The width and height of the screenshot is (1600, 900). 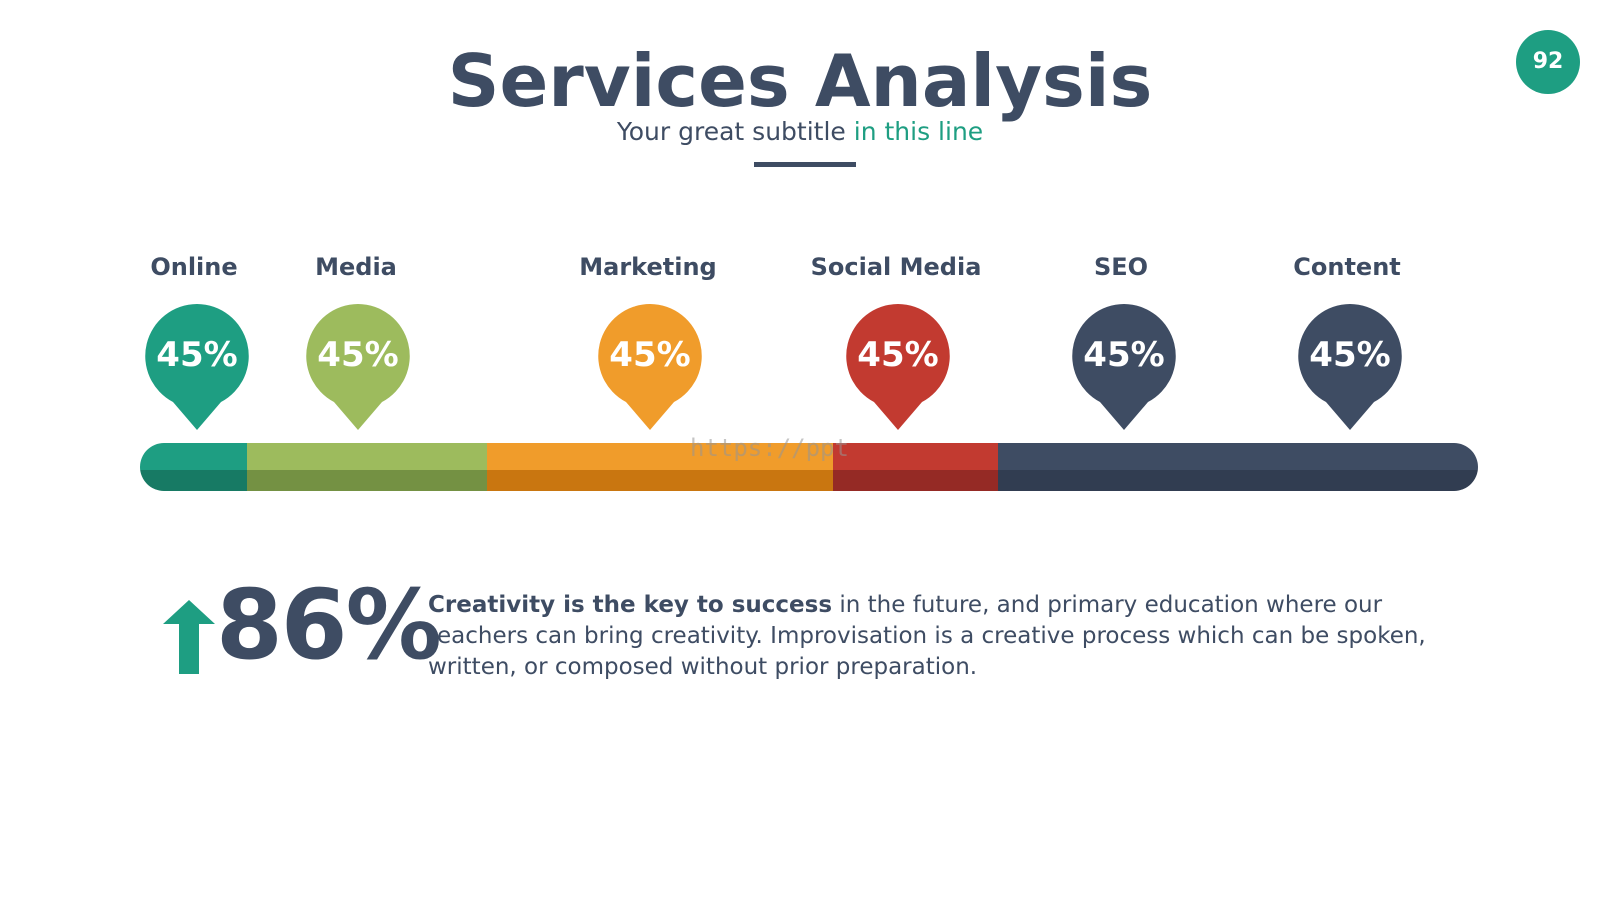 What do you see at coordinates (648, 267) in the screenshot?
I see `service-label-marketing: Marketing` at bounding box center [648, 267].